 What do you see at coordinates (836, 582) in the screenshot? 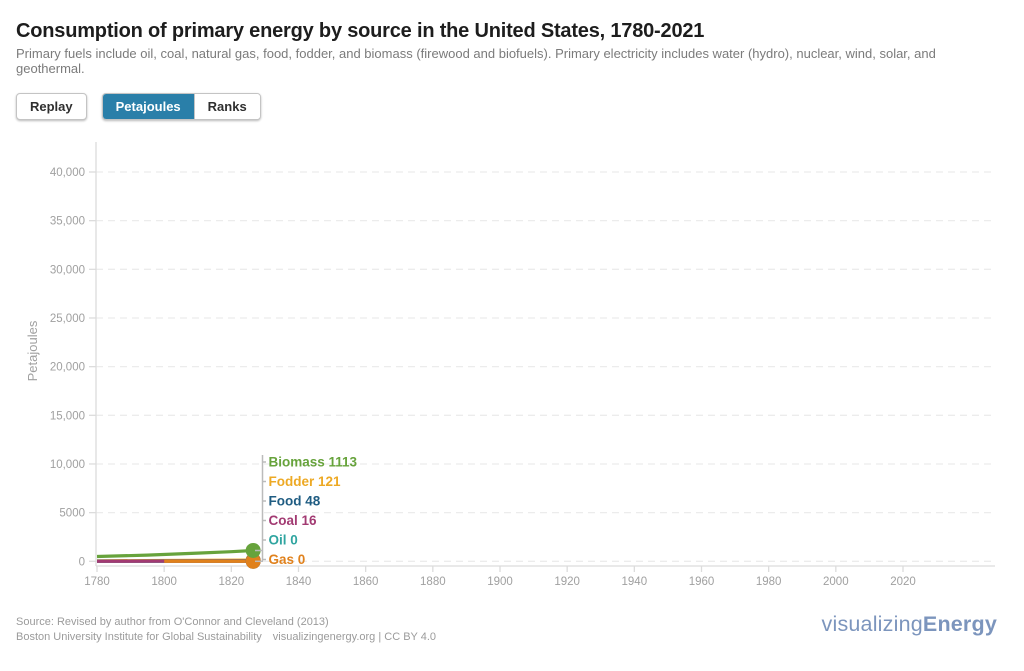
I see `x-tick-label: 2000` at bounding box center [836, 582].